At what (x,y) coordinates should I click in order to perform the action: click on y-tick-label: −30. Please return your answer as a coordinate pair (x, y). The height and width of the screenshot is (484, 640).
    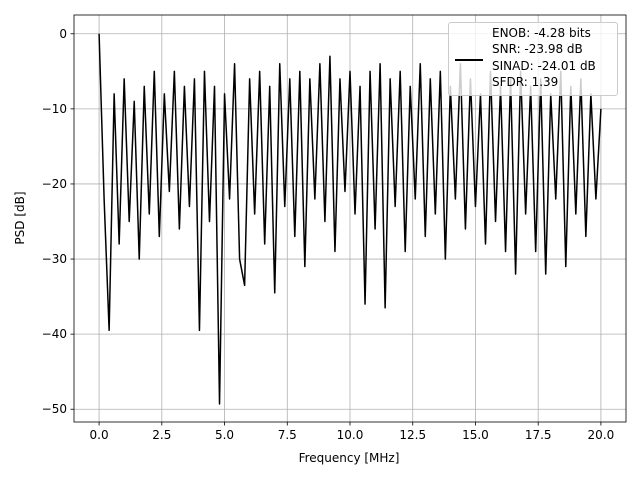
    Looking at the image, I should click on (54, 259).